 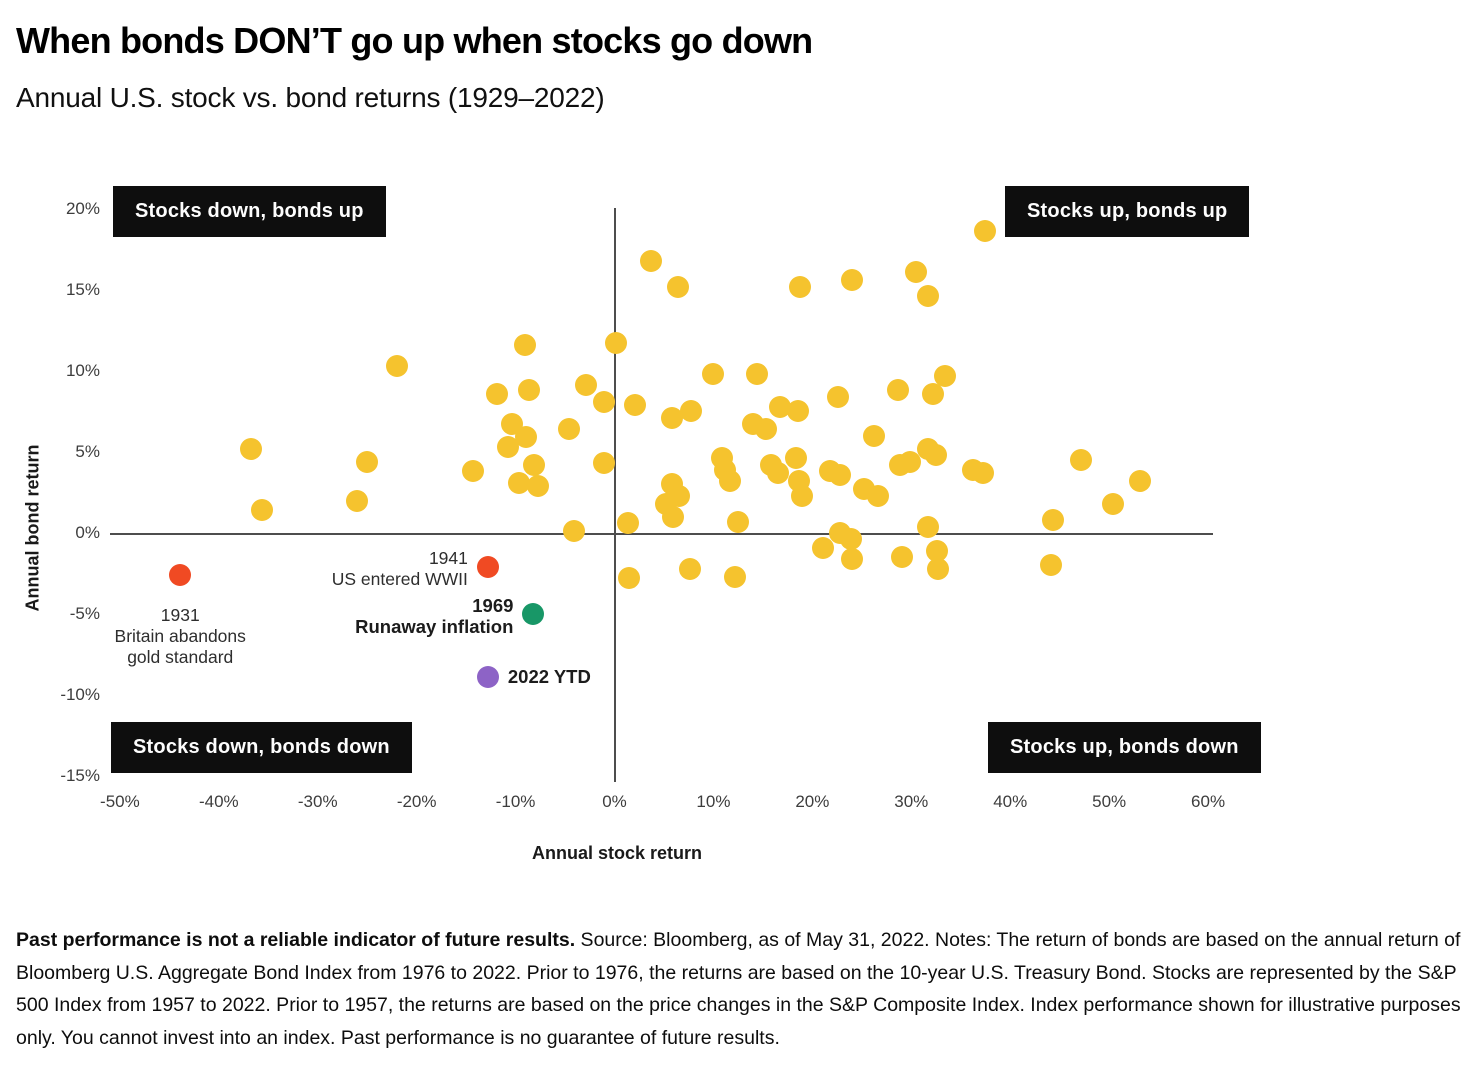 I want to click on annotation-label: 1931 Britain abandons gold standard, so click(x=180, y=636).